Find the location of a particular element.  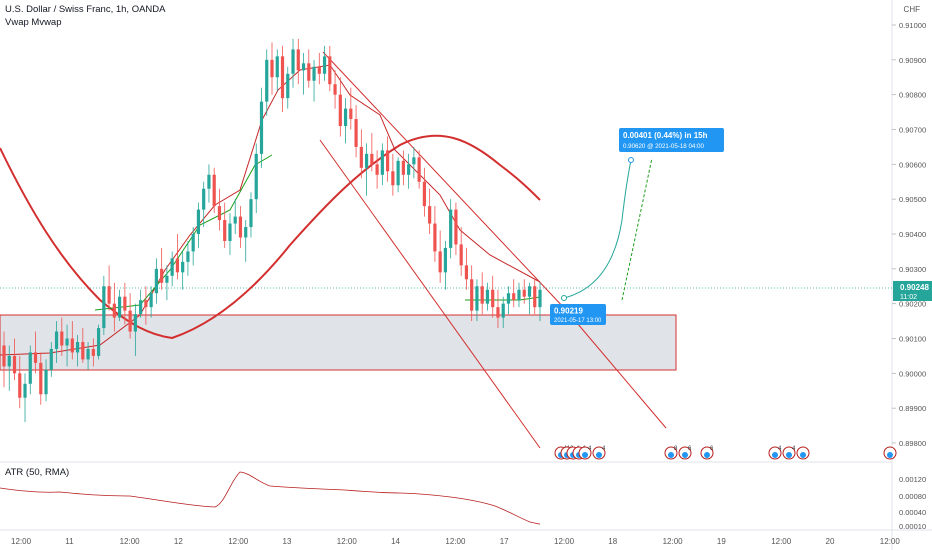

current-price-text: 0.90248 is located at coordinates (914, 287).